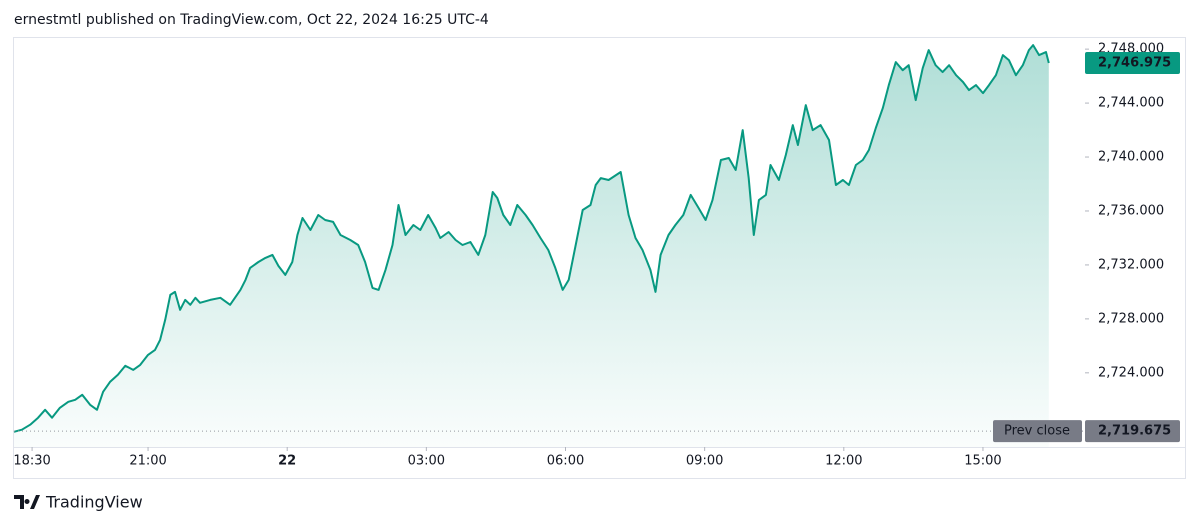 This screenshot has height=527, width=1200. I want to click on y-tick-label: 2,744.000, so click(1131, 103).